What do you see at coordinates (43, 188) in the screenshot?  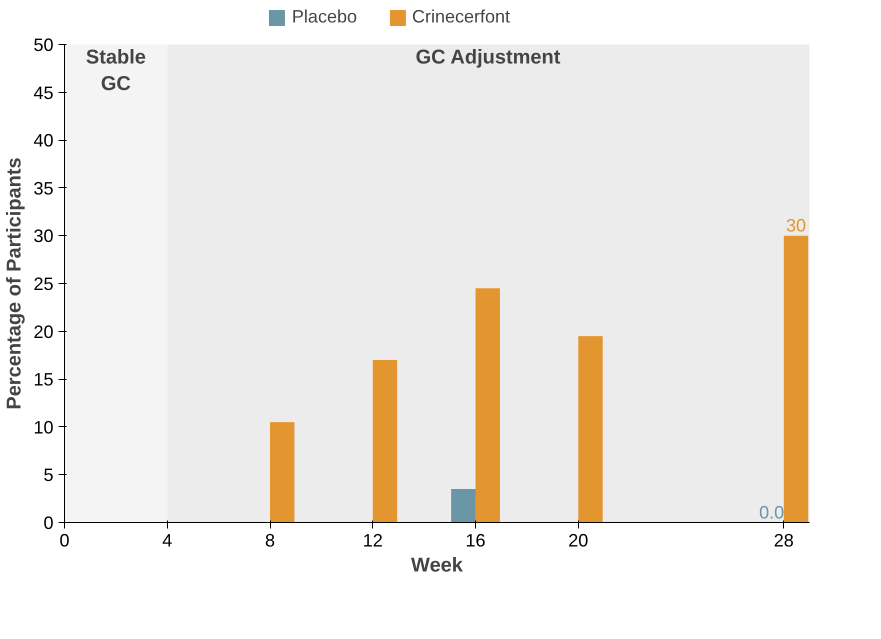 I see `y-tick-label: 35` at bounding box center [43, 188].